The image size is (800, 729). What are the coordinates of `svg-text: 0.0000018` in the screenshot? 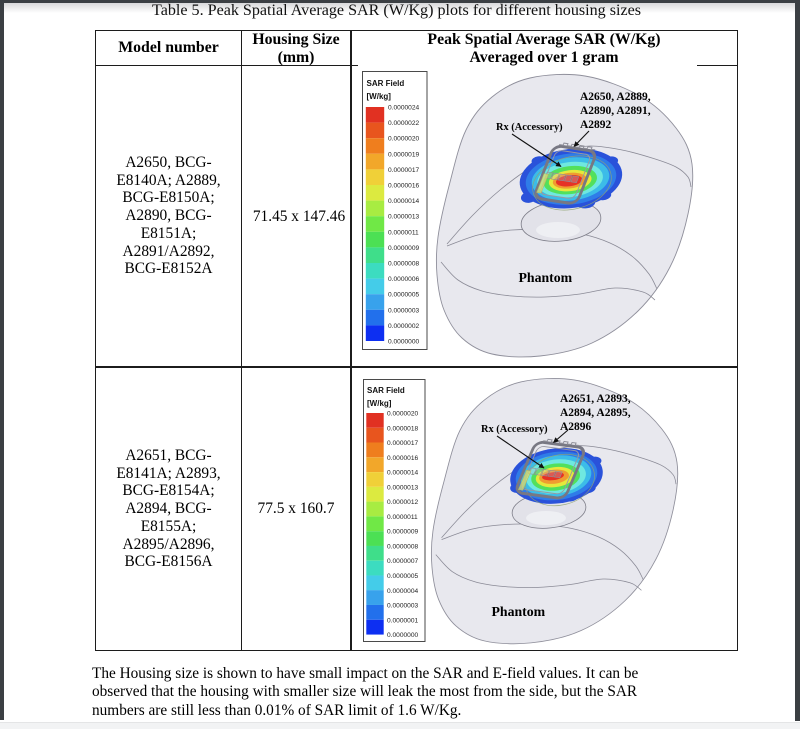 It's located at (403, 428).